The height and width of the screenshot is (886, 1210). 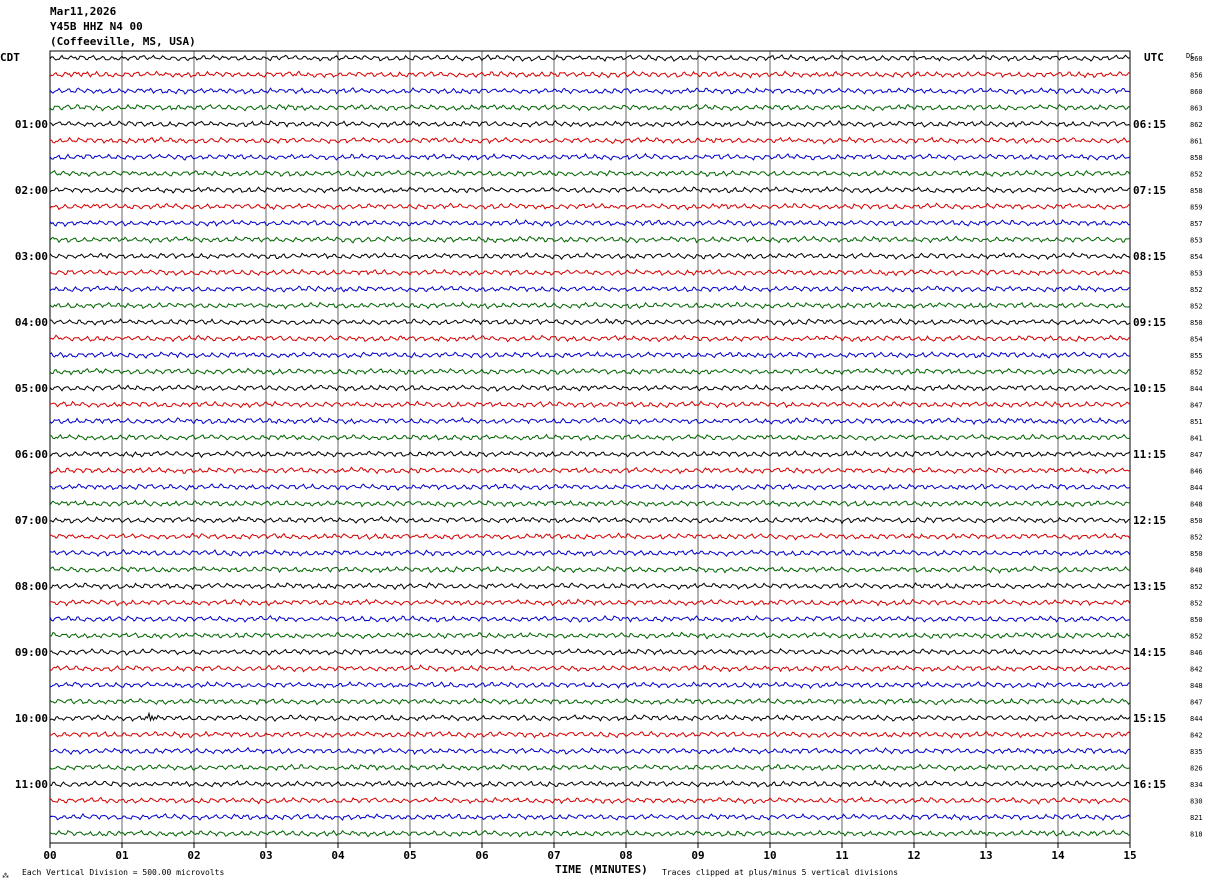 What do you see at coordinates (1196, 224) in the screenshot?
I see `dc-value: 857` at bounding box center [1196, 224].